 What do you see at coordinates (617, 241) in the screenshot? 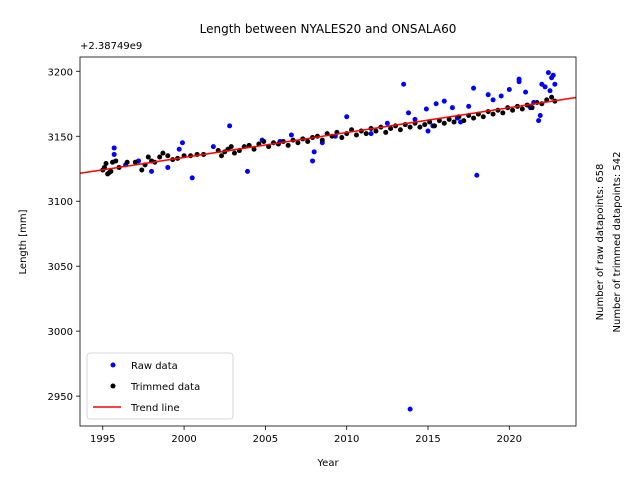
I see `trimmed-count-annotation: Number of trimmed datapoints: 542` at bounding box center [617, 241].